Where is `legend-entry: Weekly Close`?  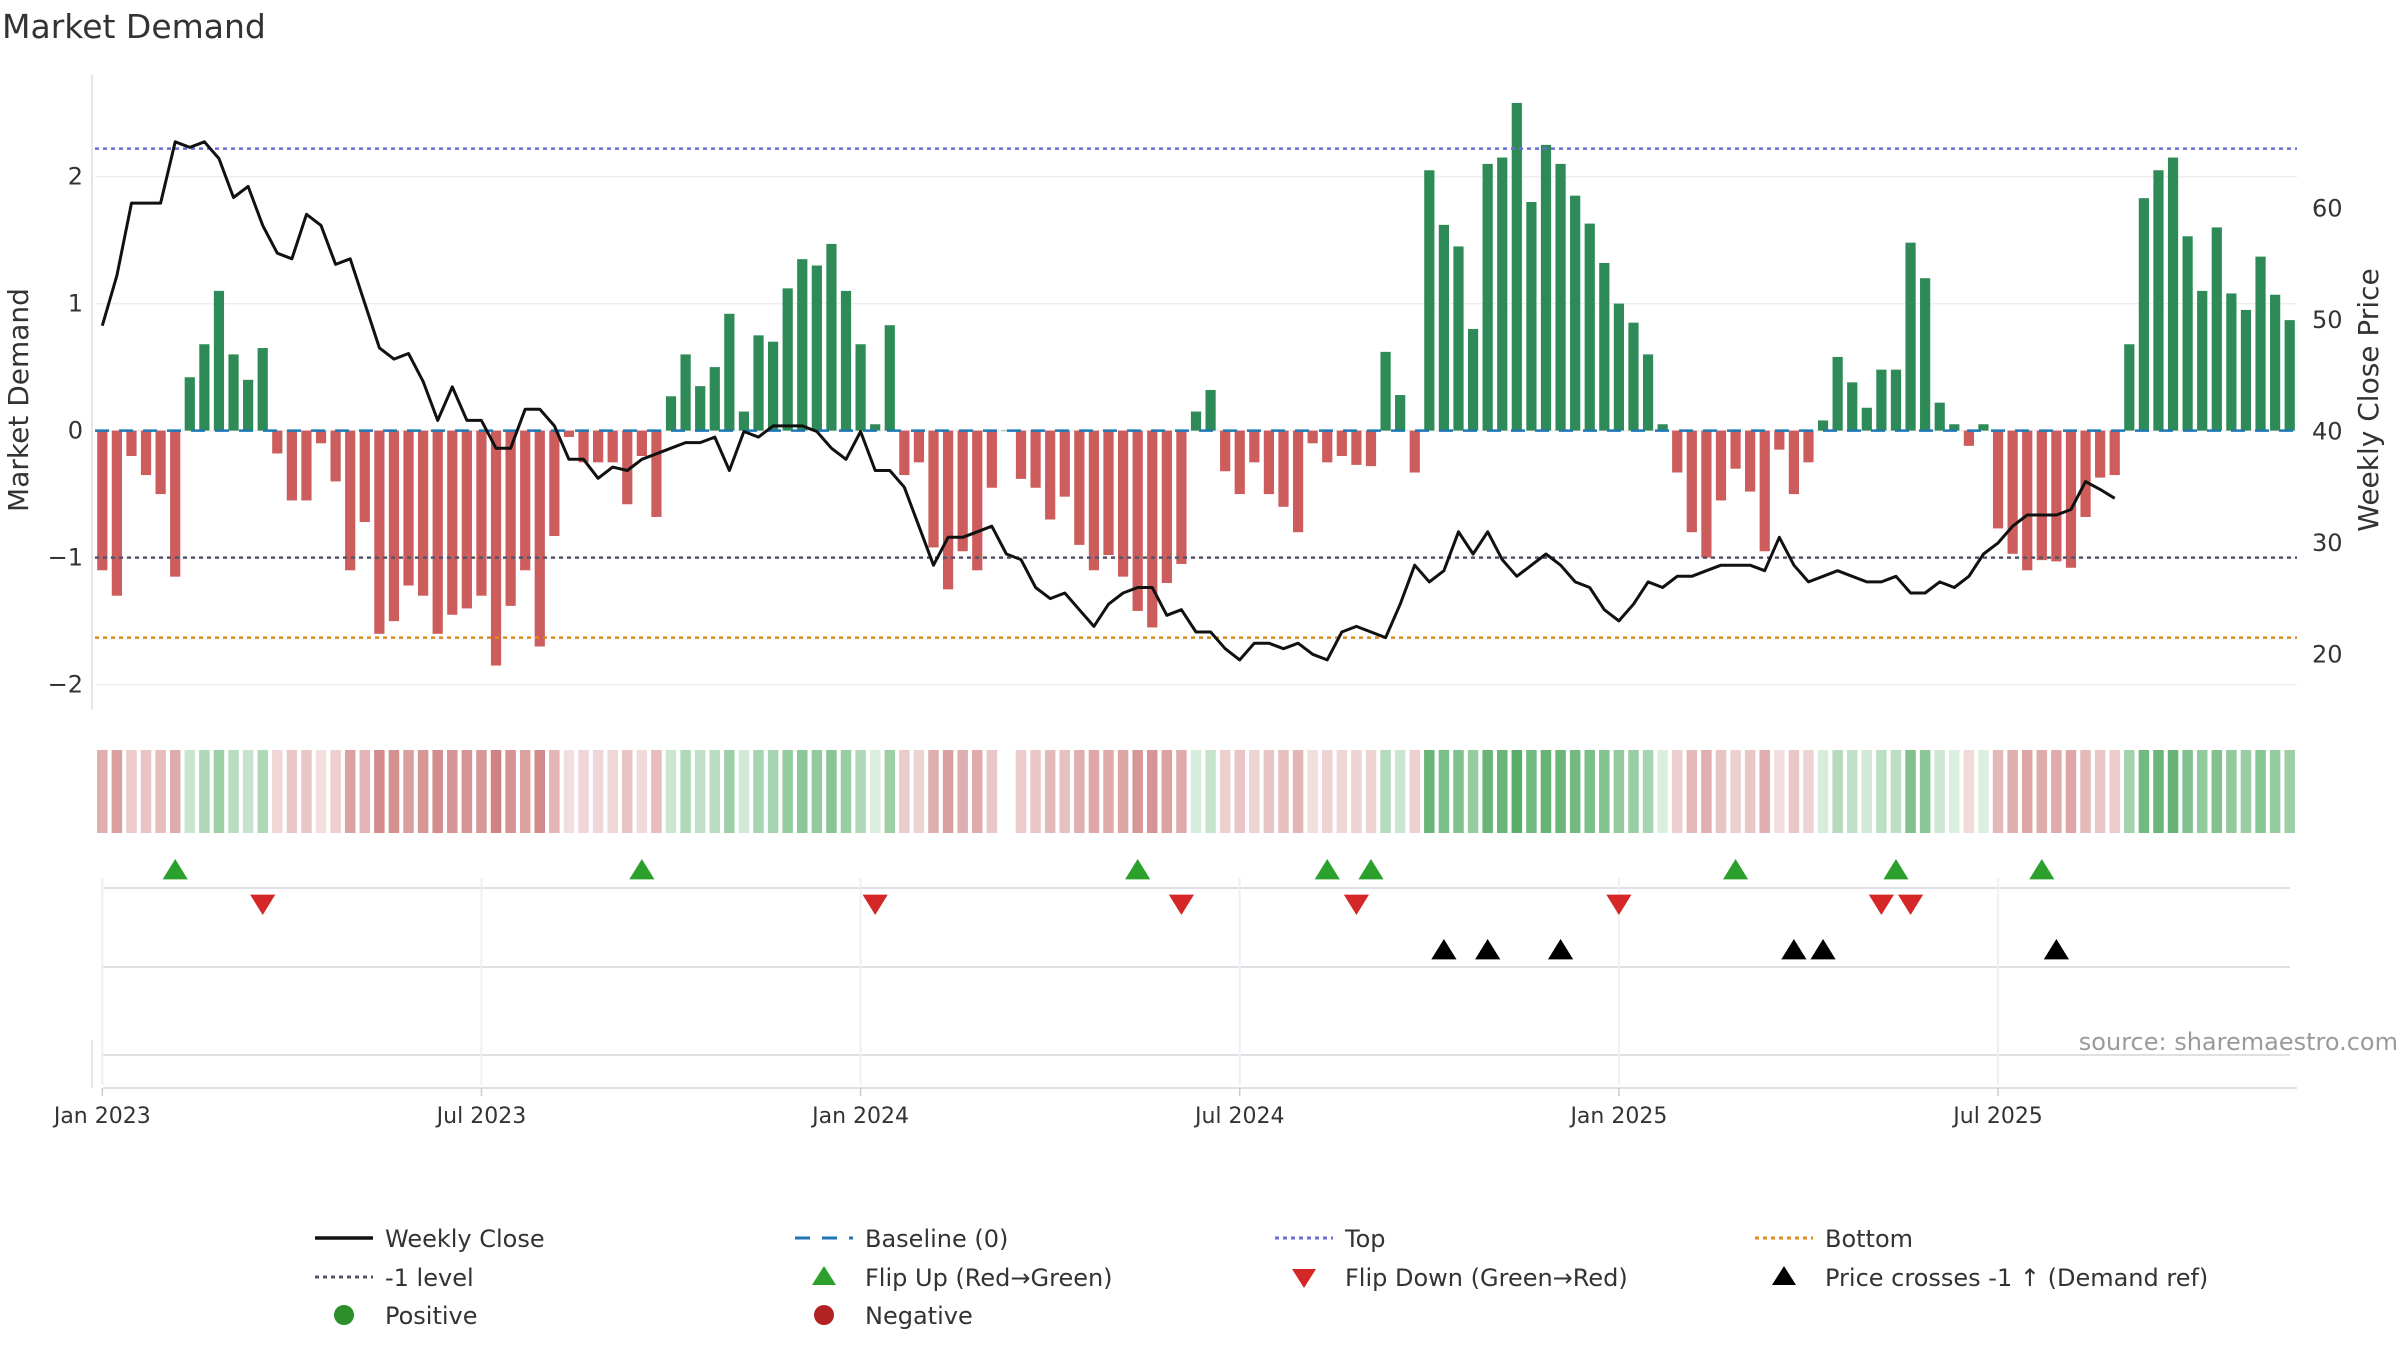 legend-entry: Weekly Close is located at coordinates (430, 1239).